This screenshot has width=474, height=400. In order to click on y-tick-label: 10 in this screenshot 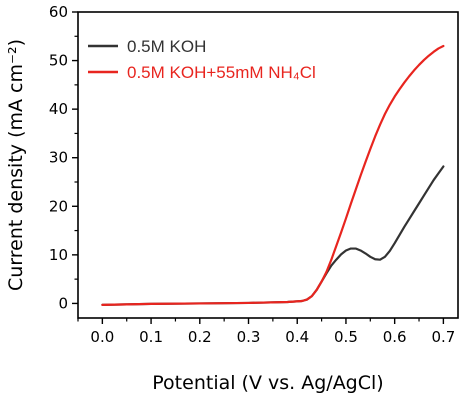, I will do `click(58, 255)`.